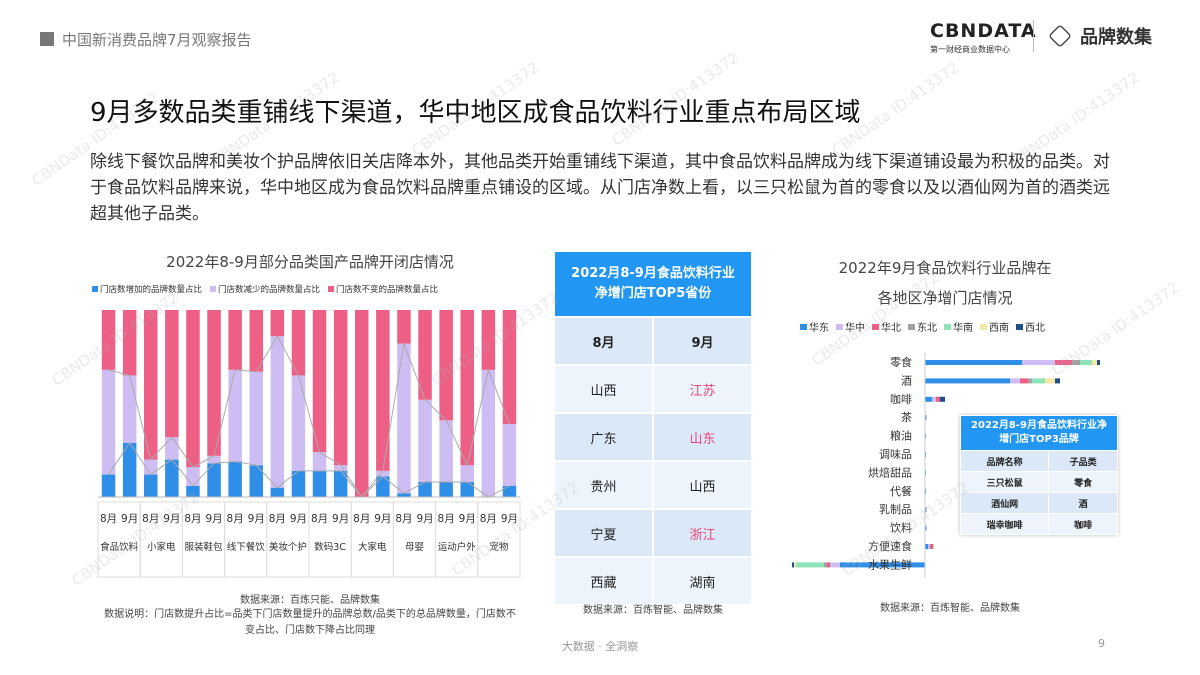  I want to click on inset-header-row: 品牌名称 子品类, so click(1038, 461).